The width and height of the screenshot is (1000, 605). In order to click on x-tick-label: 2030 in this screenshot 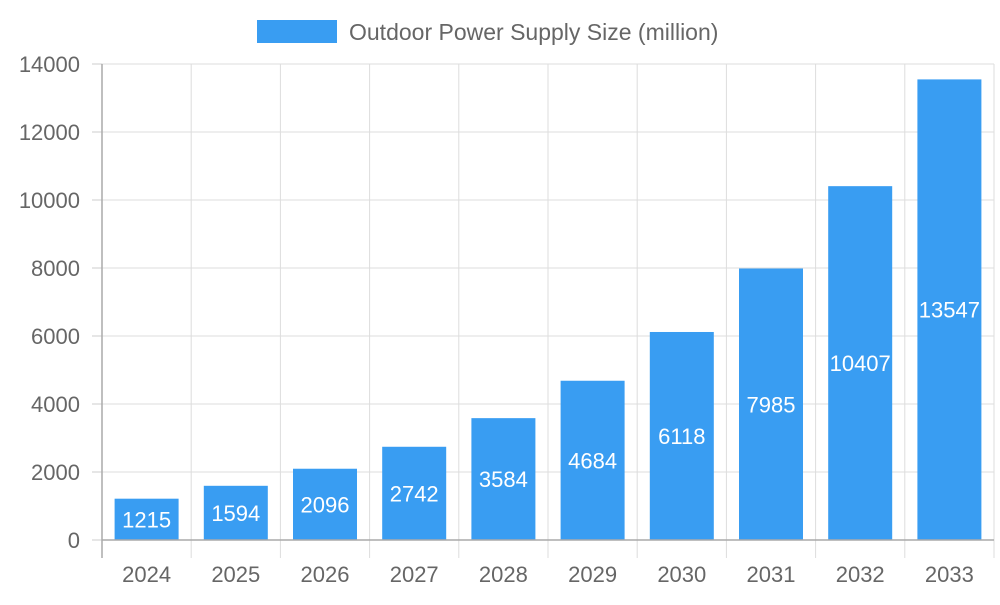, I will do `click(681, 574)`.